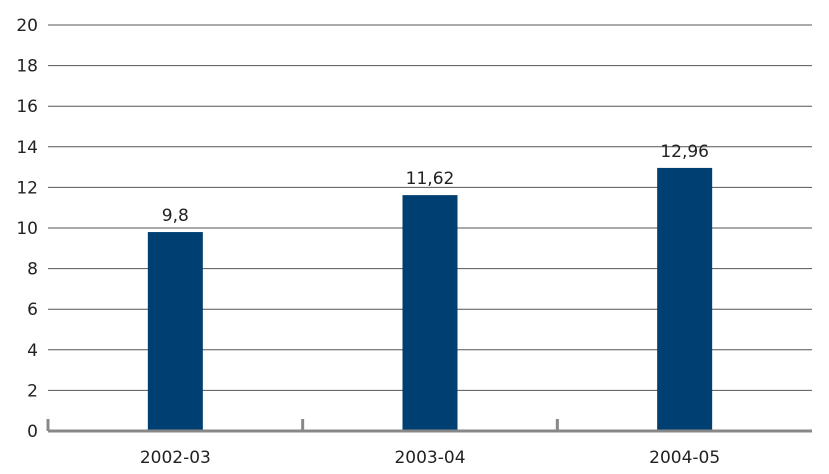 The image size is (829, 474). I want to click on x-tick-label: 2004-05, so click(684, 458).